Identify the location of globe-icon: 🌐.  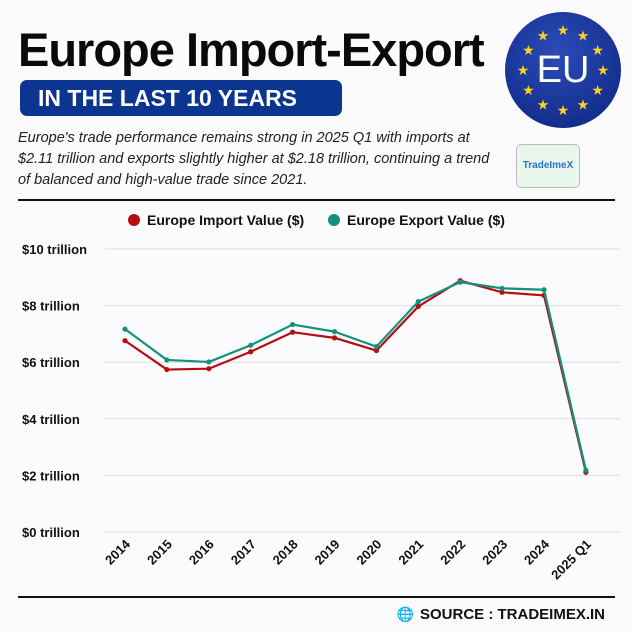
(405, 614).